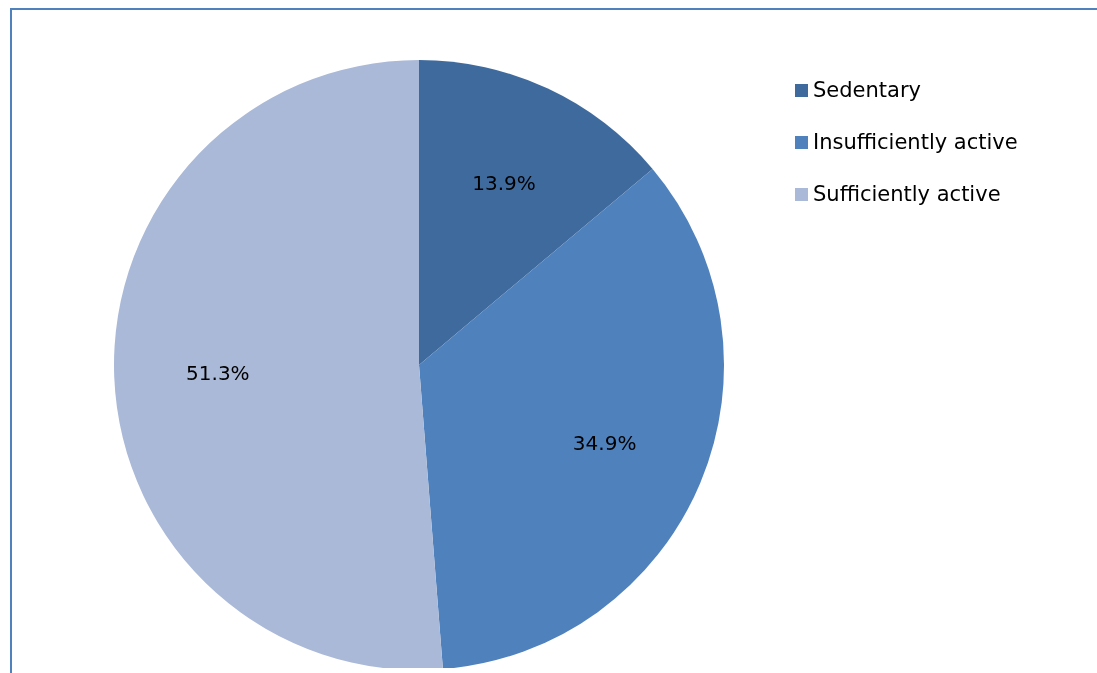 This screenshot has height=673, width=1097. What do you see at coordinates (915, 142) in the screenshot?
I see `legend-label: Insufficiently active` at bounding box center [915, 142].